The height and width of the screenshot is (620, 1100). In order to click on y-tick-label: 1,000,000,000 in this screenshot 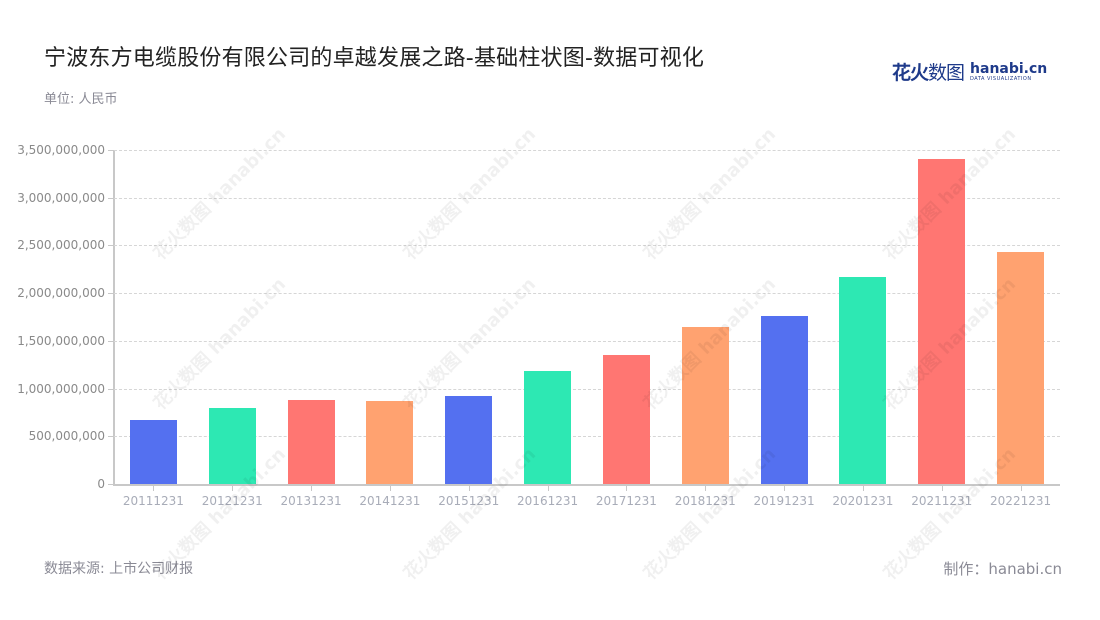, I will do `click(61, 388)`.